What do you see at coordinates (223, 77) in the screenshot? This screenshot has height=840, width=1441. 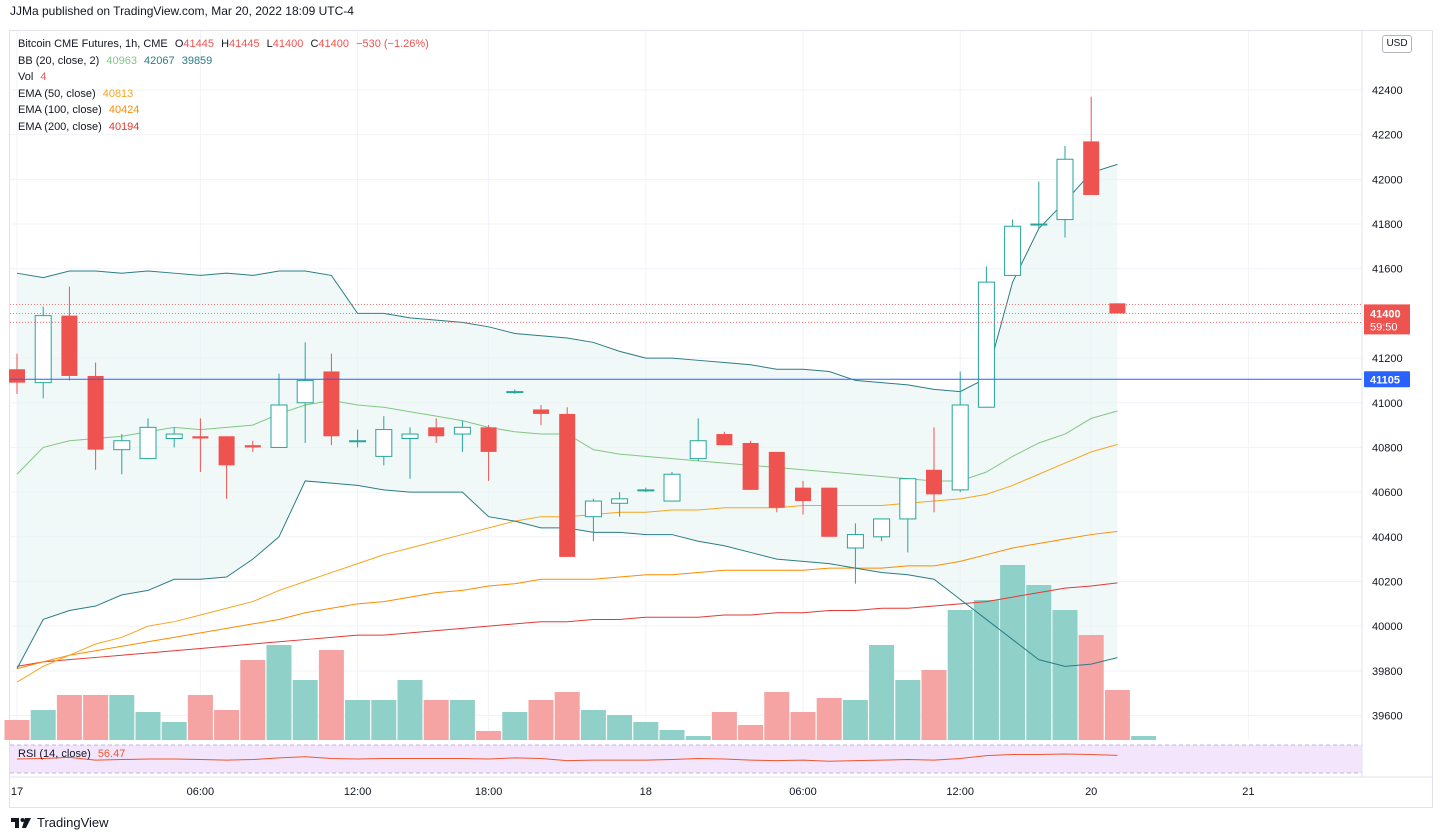 I see `legend-vol-row: Vol 4` at bounding box center [223, 77].